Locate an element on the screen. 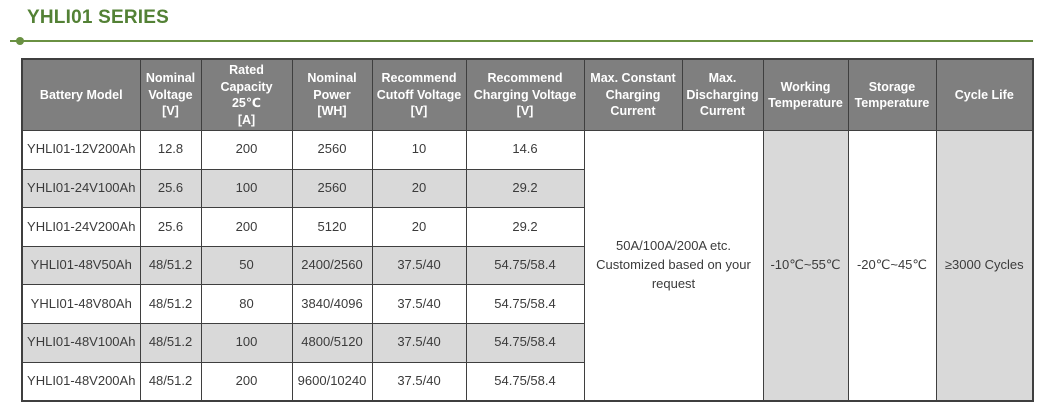  value-cell: 50 is located at coordinates (246, 265).